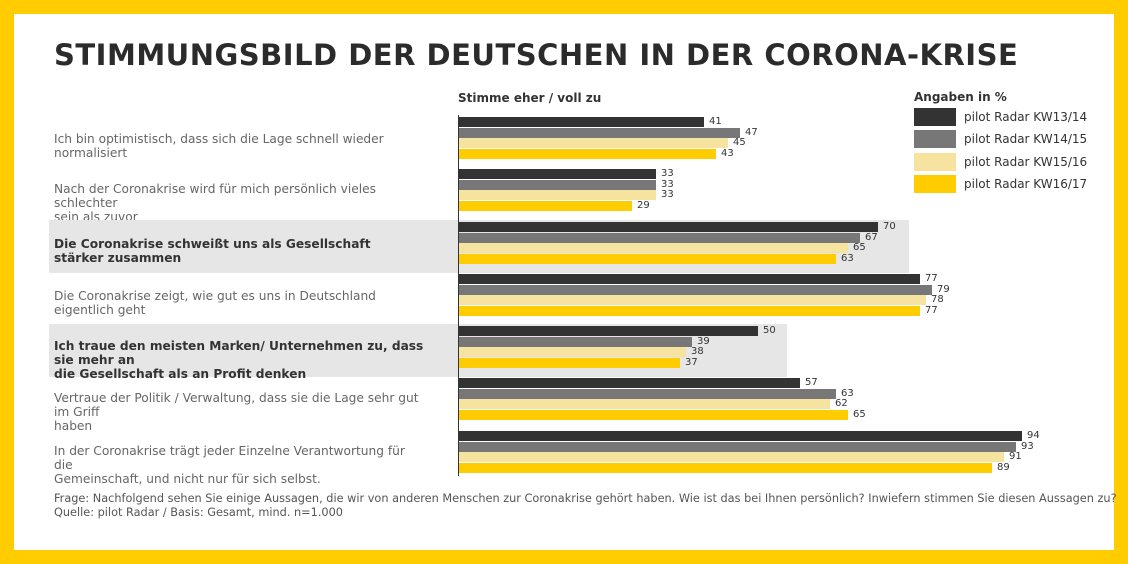 This screenshot has height=564, width=1128. What do you see at coordinates (769, 330) in the screenshot?
I see `bar-value-label: 50` at bounding box center [769, 330].